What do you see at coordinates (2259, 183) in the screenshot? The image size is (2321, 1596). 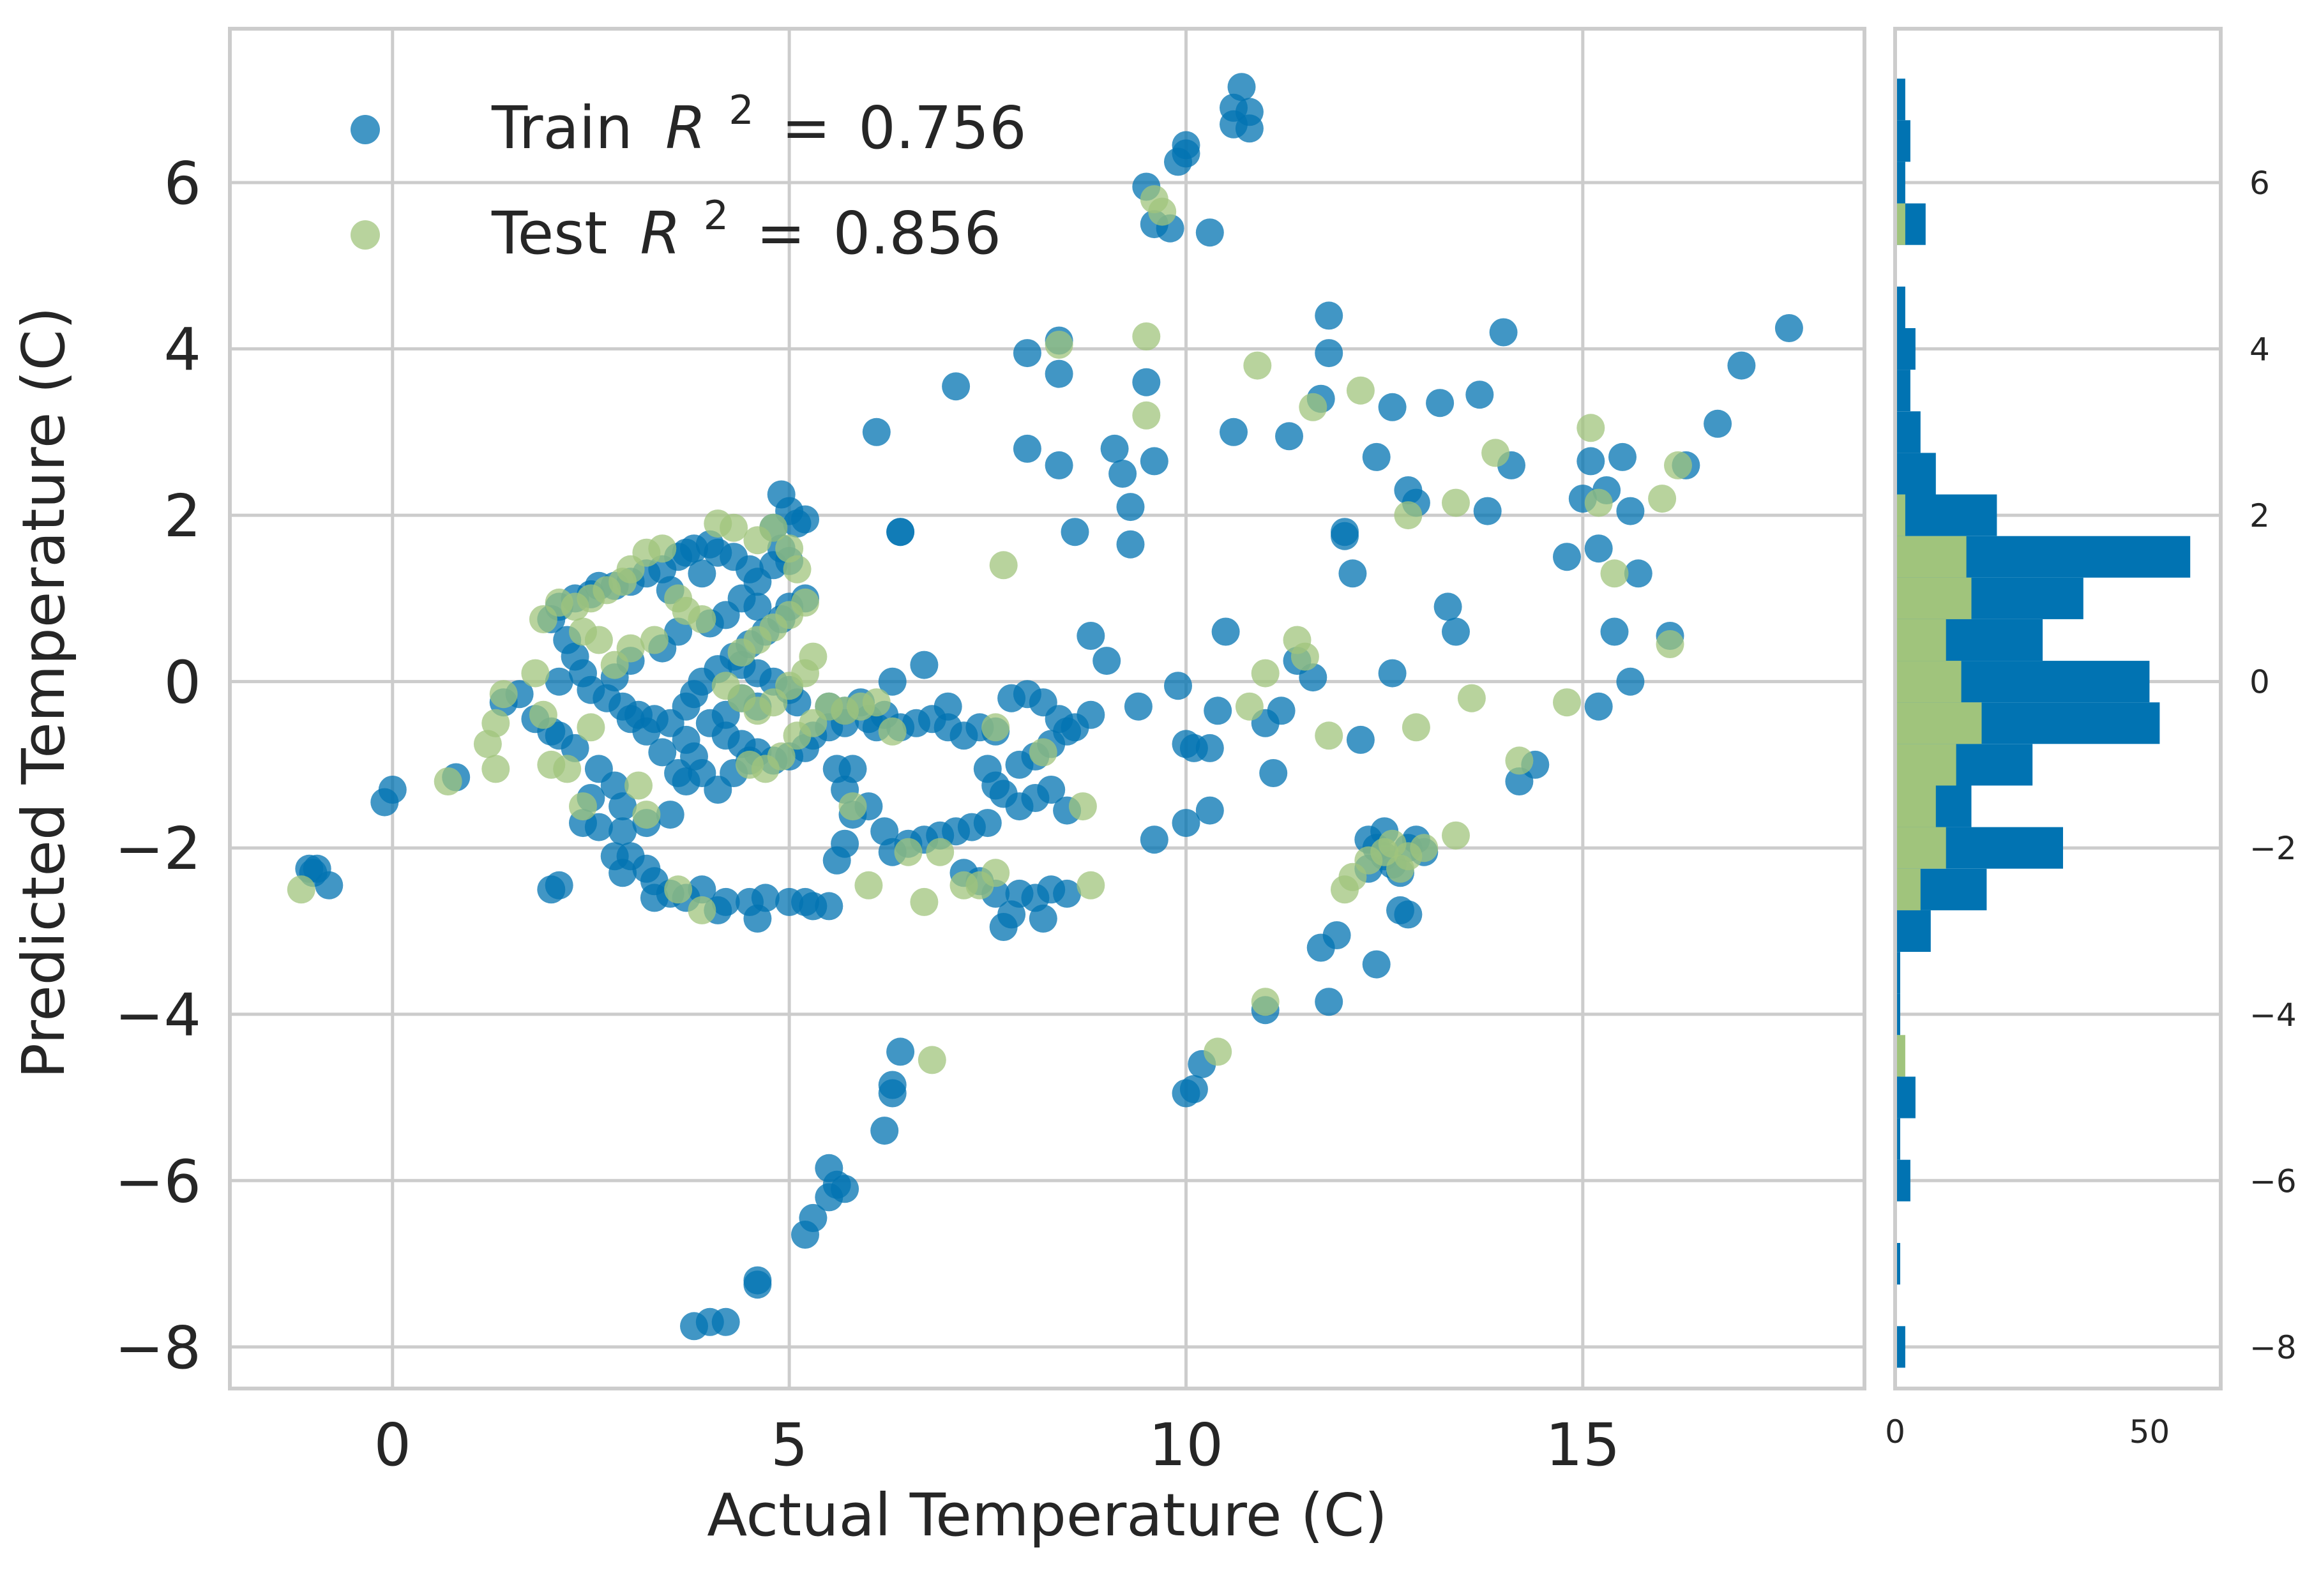 I see `histogram-y-tick-label: 6` at bounding box center [2259, 183].